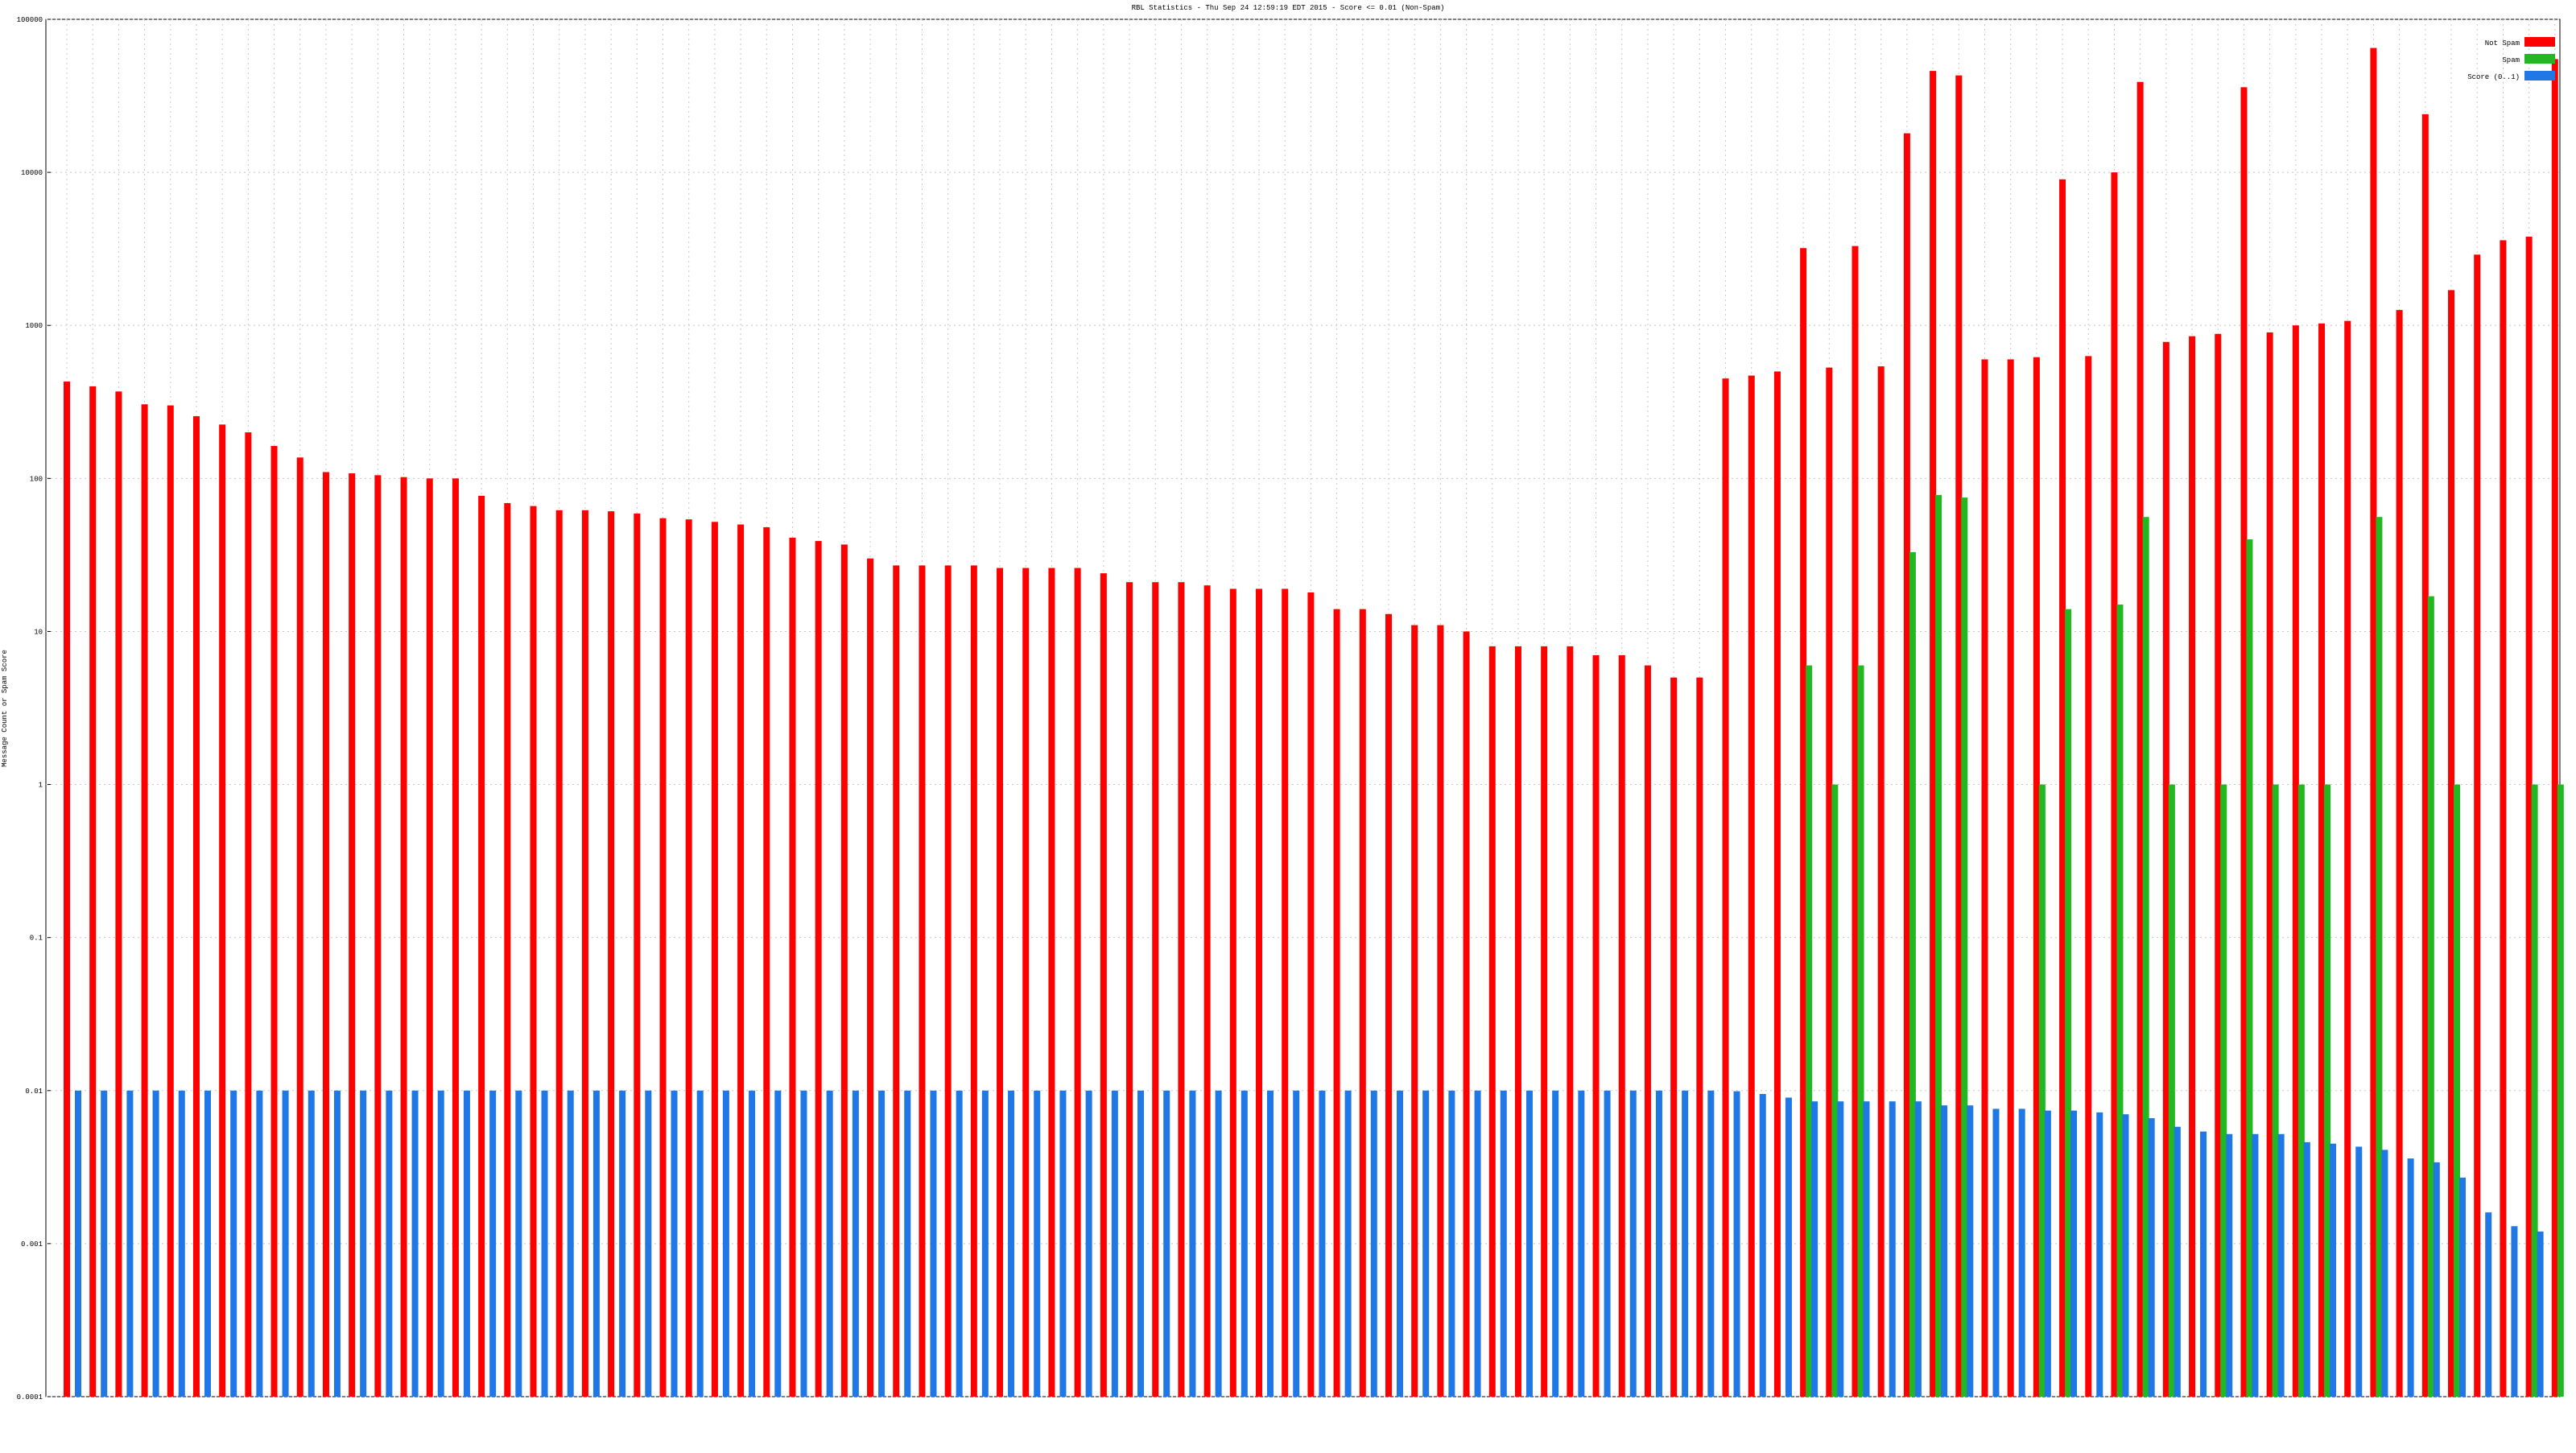 This screenshot has width=2576, height=1453. I want to click on y-tick-label: 10, so click(38, 632).